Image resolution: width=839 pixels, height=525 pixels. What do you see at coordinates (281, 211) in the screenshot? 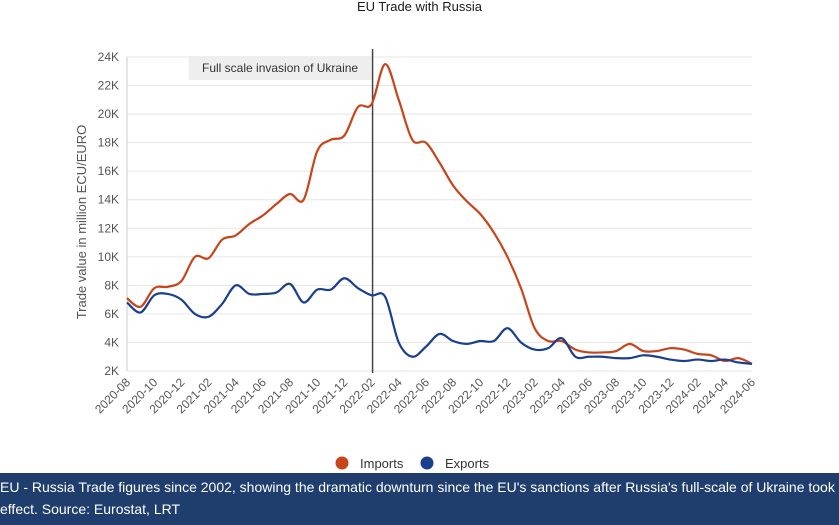
I see `annotation: Full scale invasion of Ukraine` at bounding box center [281, 211].